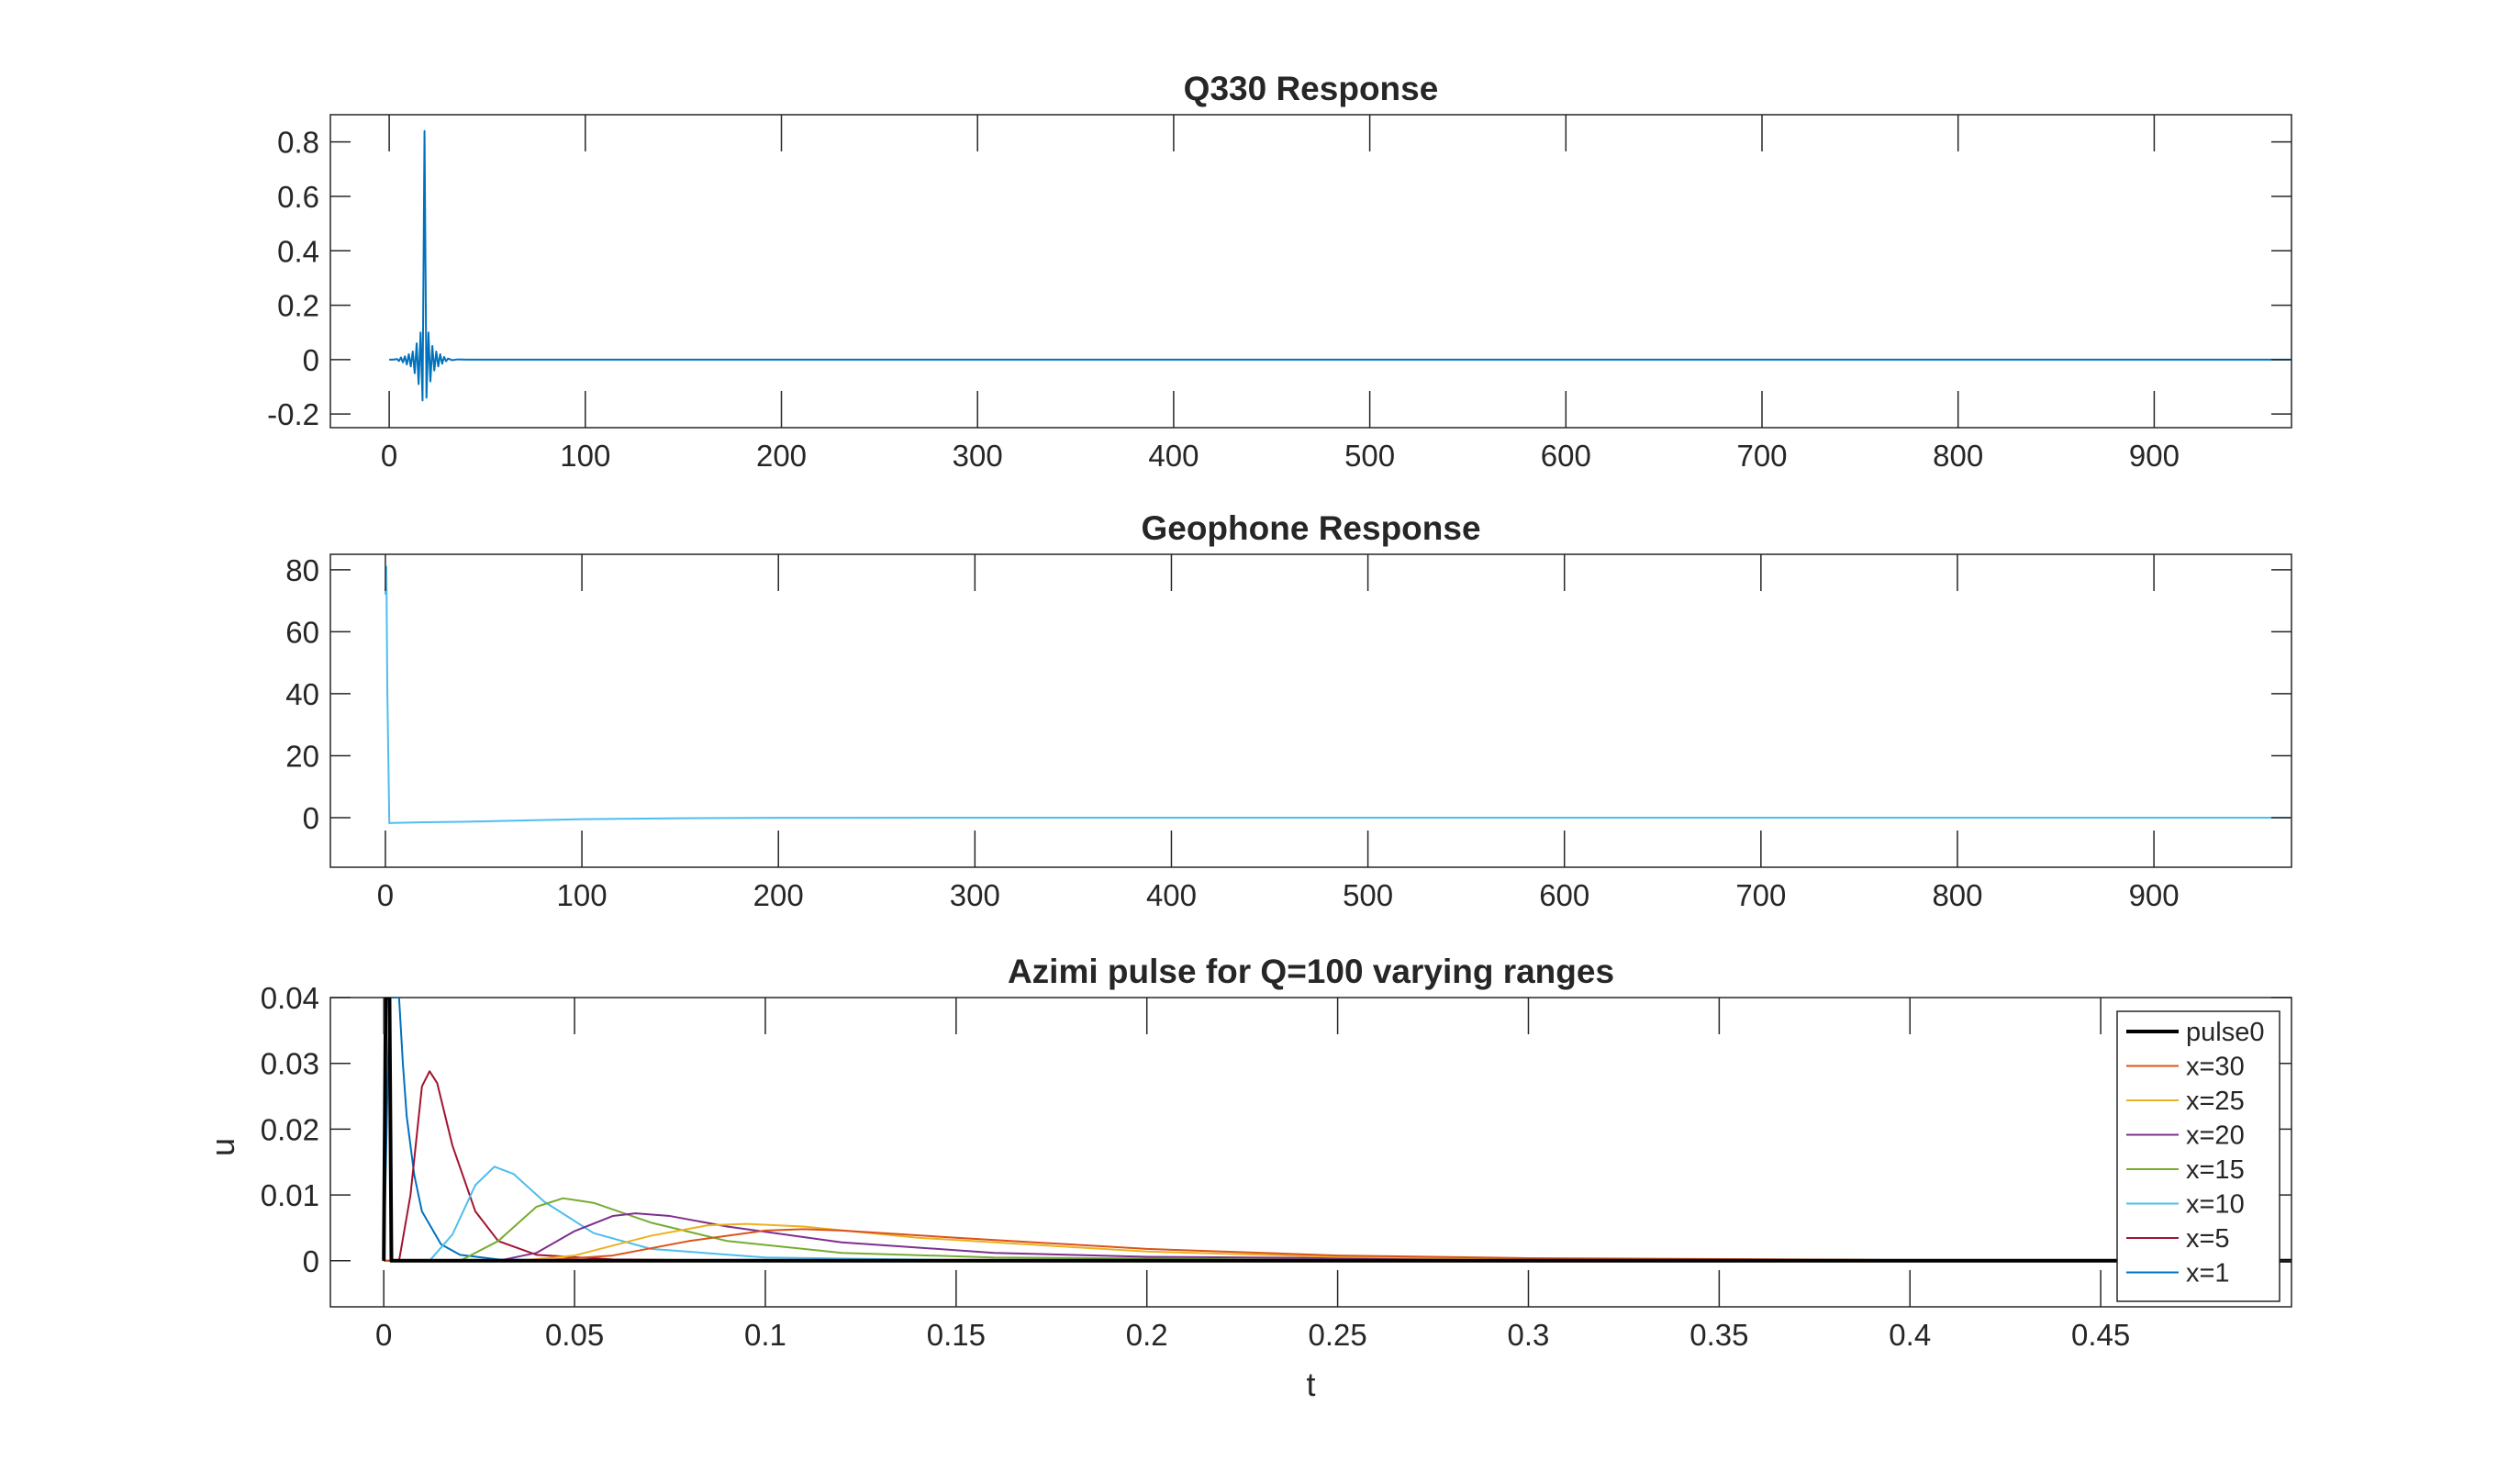 This screenshot has width=2520, height=1461. I want to click on legend-entry: x=15, so click(2215, 1170).